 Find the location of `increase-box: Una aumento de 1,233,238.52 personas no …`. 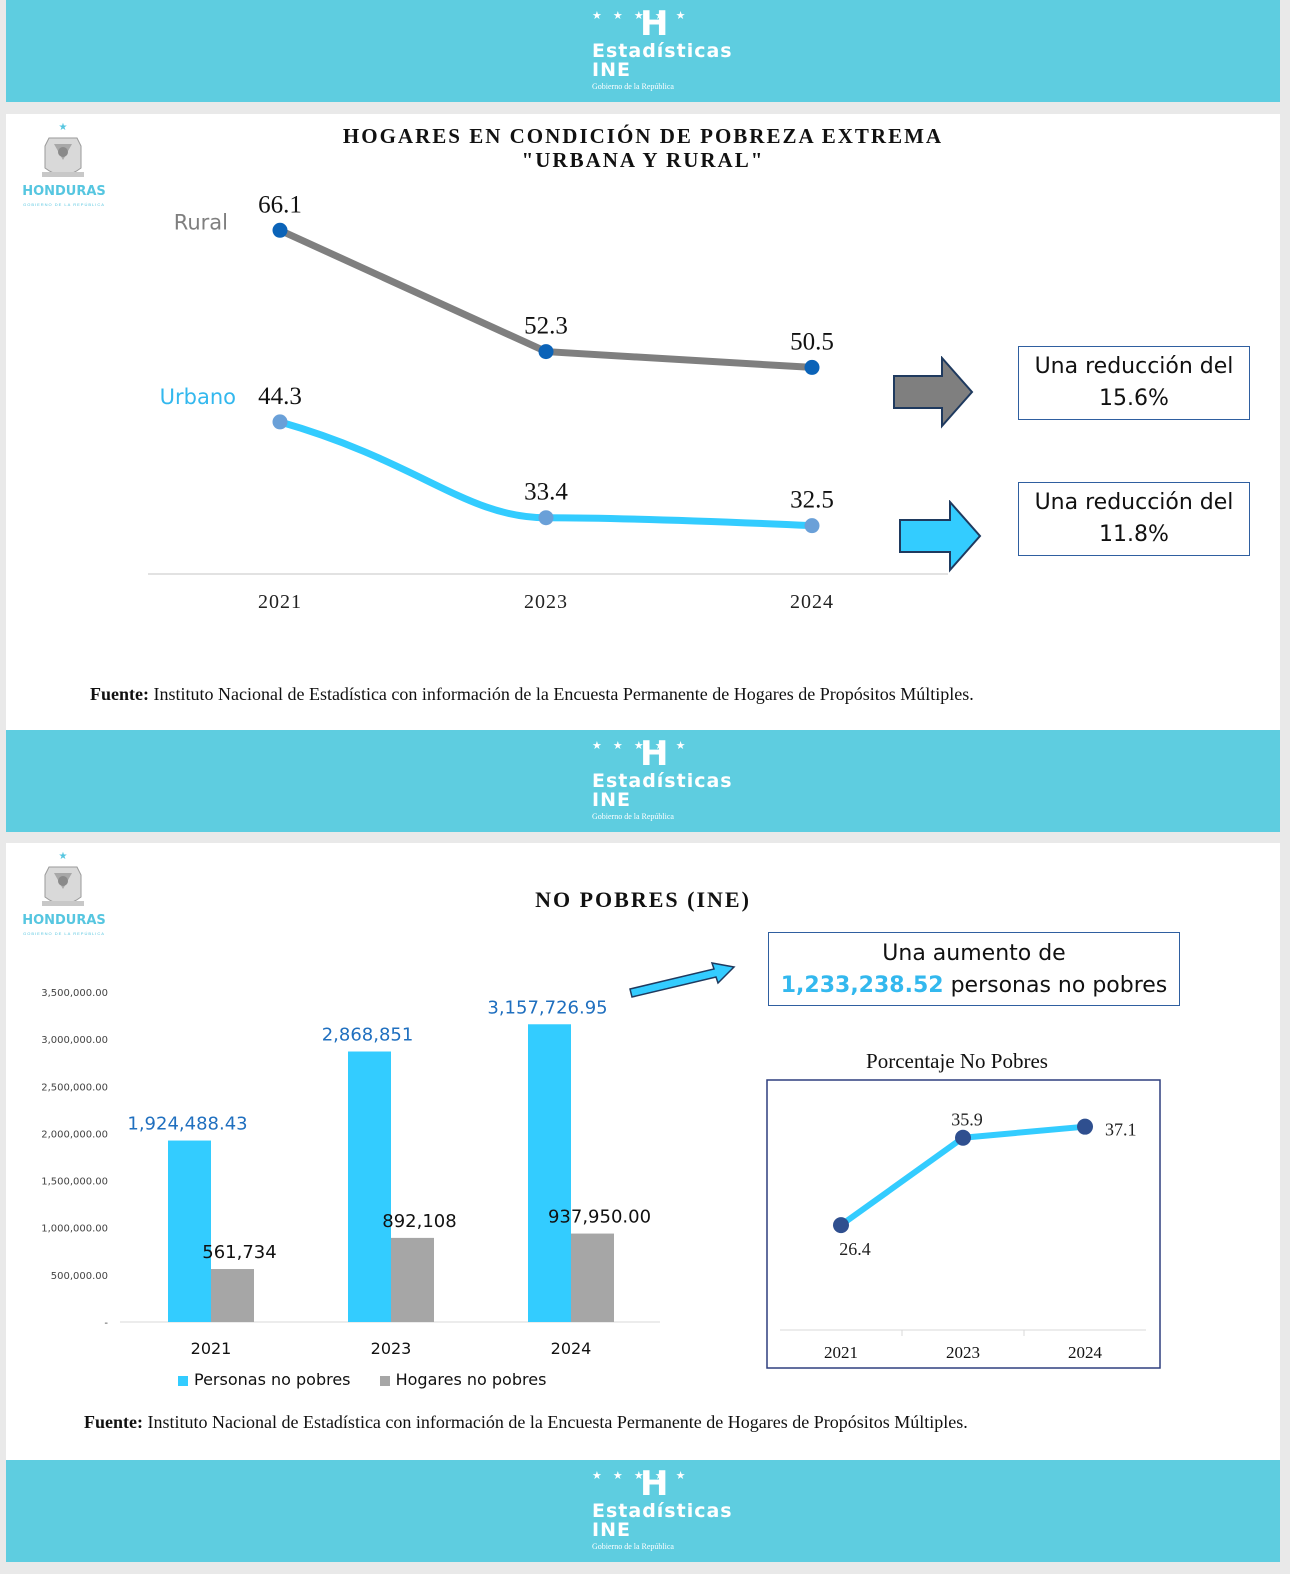

increase-box: Una aumento de 1,233,238.52 personas no … is located at coordinates (974, 969).